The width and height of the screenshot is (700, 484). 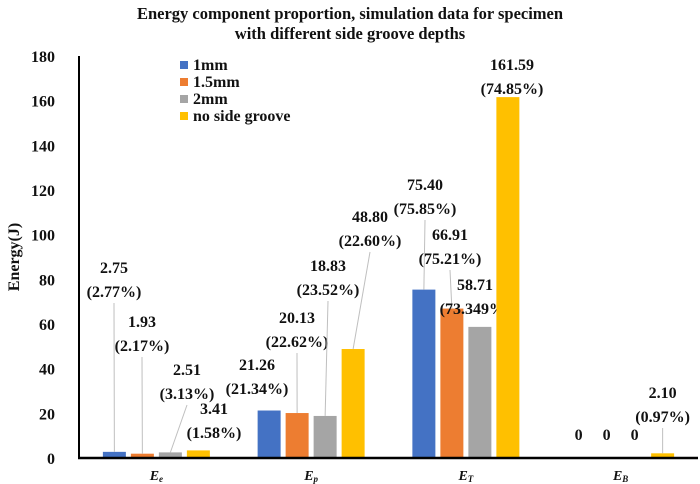 What do you see at coordinates (241, 116) in the screenshot?
I see `legend-label: no side groove` at bounding box center [241, 116].